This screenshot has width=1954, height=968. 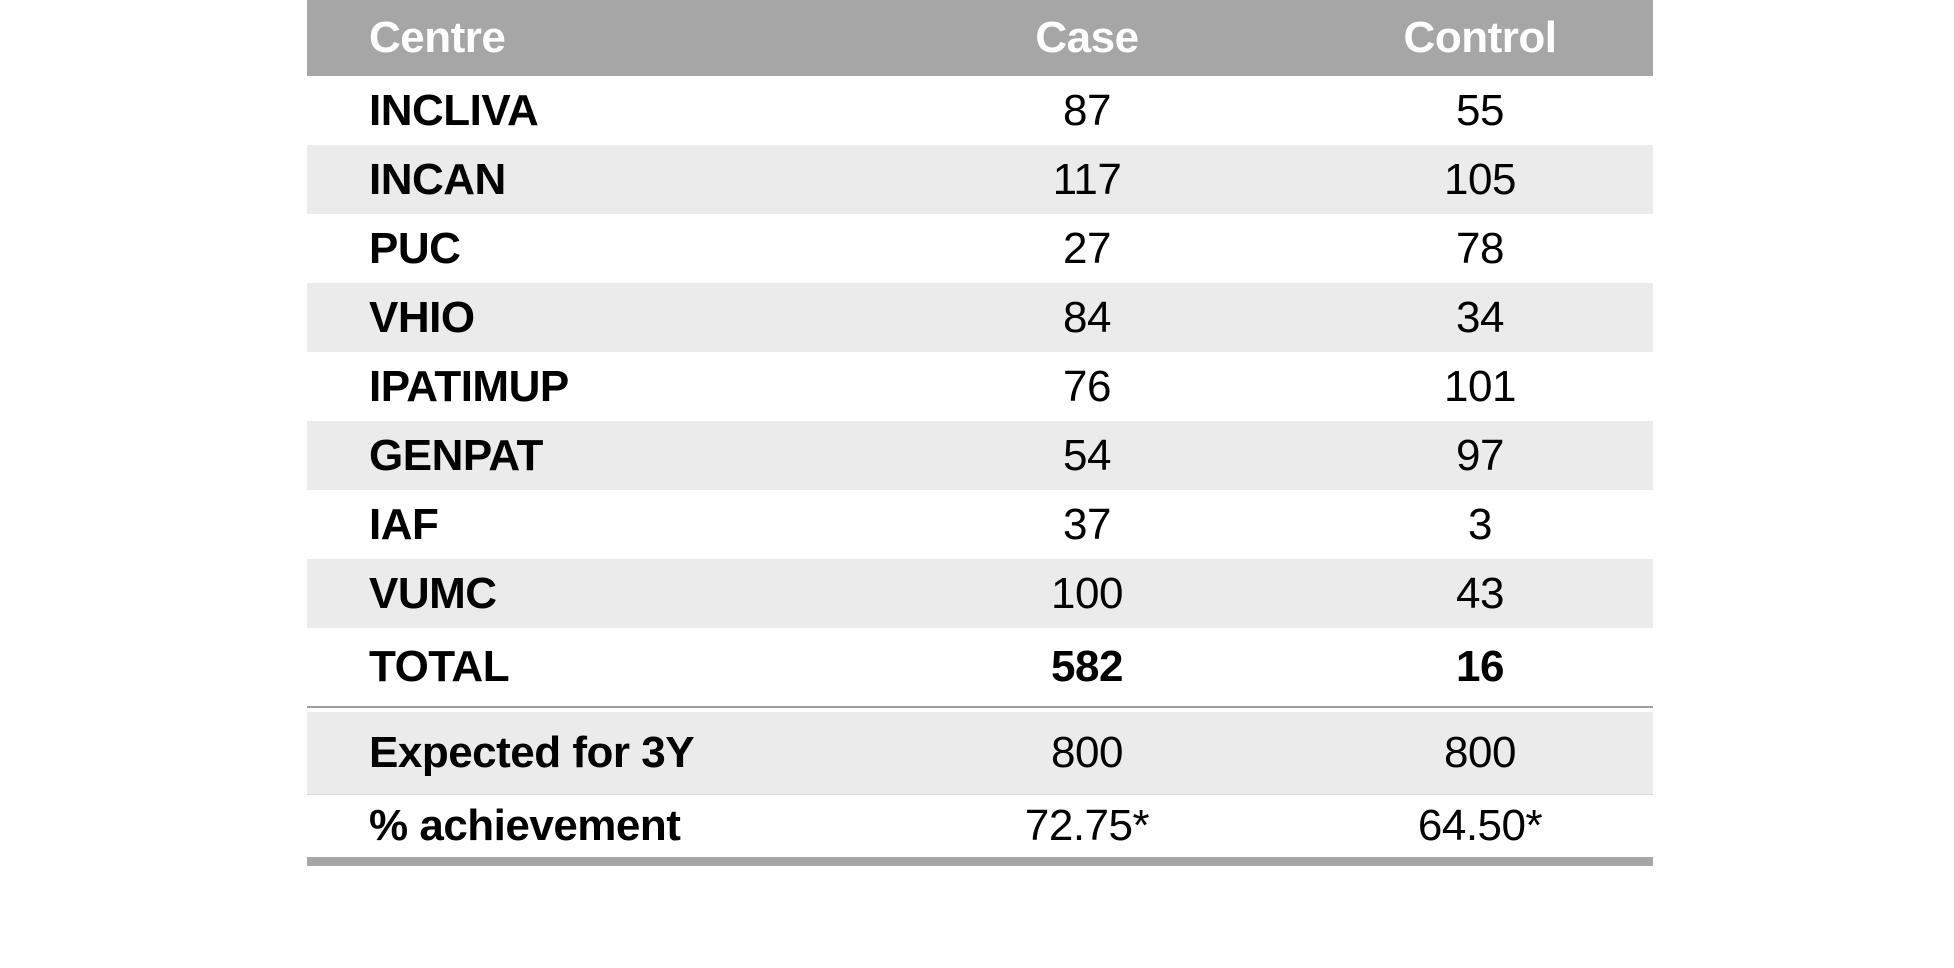 What do you see at coordinates (587, 524) in the screenshot?
I see `row-label: IAF` at bounding box center [587, 524].